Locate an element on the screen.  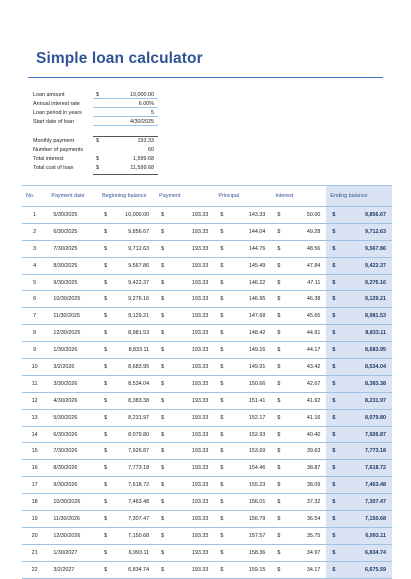
cell-payment-date: 11/30/2025 is located at coordinates (73, 316).